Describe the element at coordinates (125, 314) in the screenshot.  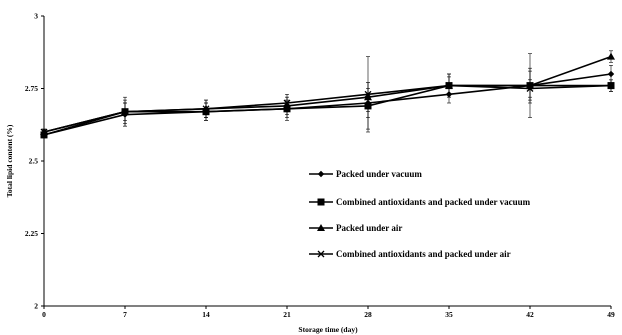
I see `x-tick-label: 7` at that location.